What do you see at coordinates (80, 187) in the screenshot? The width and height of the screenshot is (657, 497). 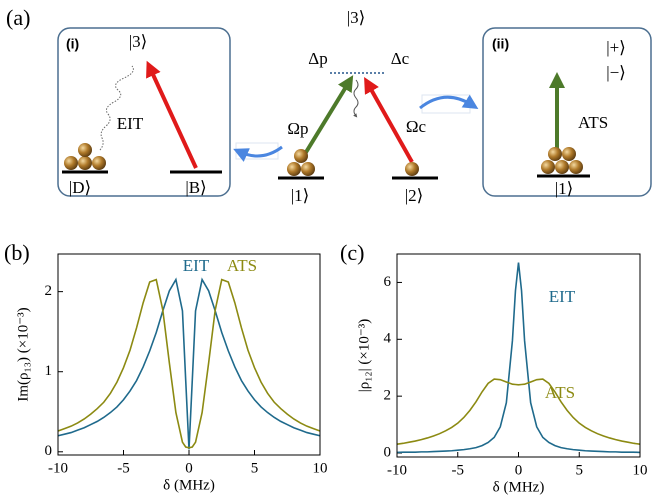 I see `state-label: |D⟩` at bounding box center [80, 187].